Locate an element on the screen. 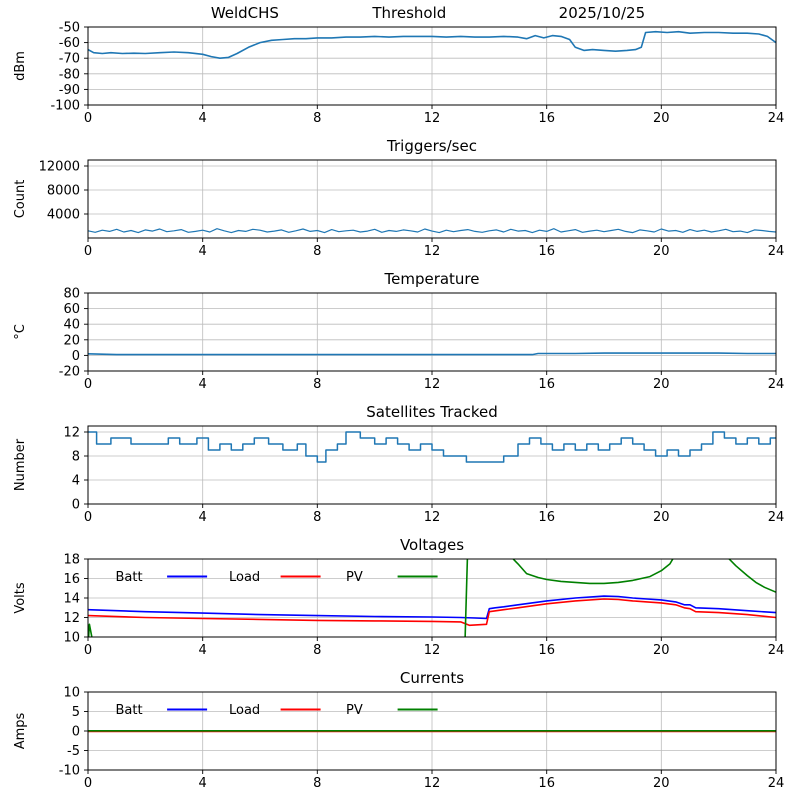 The image size is (800, 801). svg-text: Currents is located at coordinates (432, 678).